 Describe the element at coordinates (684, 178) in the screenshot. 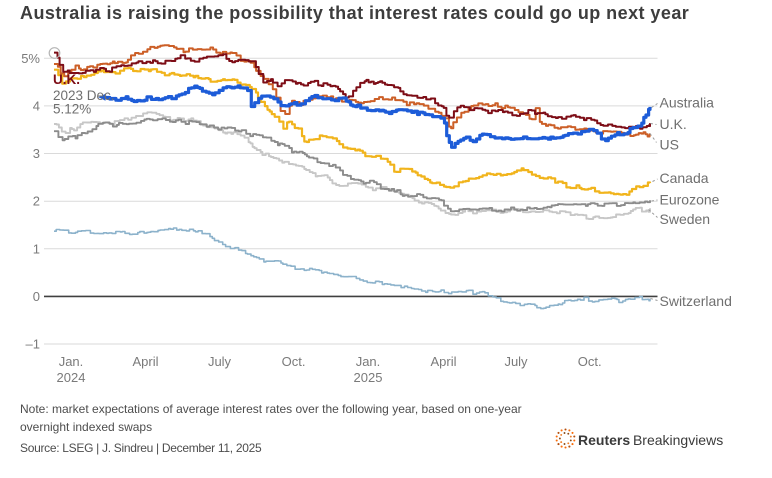

I see `svg-text: Canada` at that location.